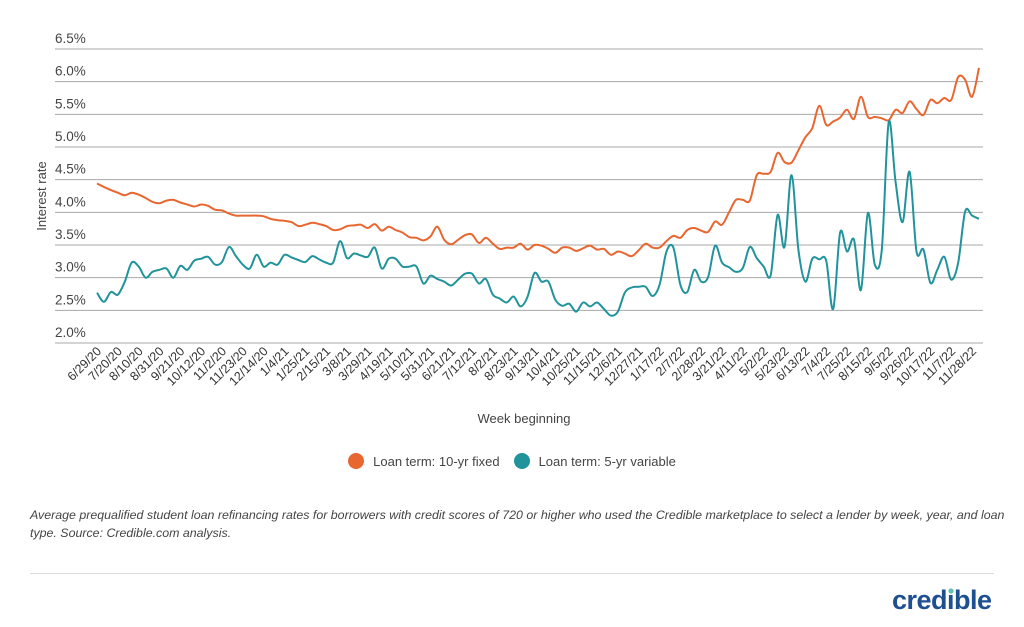 The width and height of the screenshot is (1024, 627). I want to click on x-axis-label: Week beginning, so click(524, 418).